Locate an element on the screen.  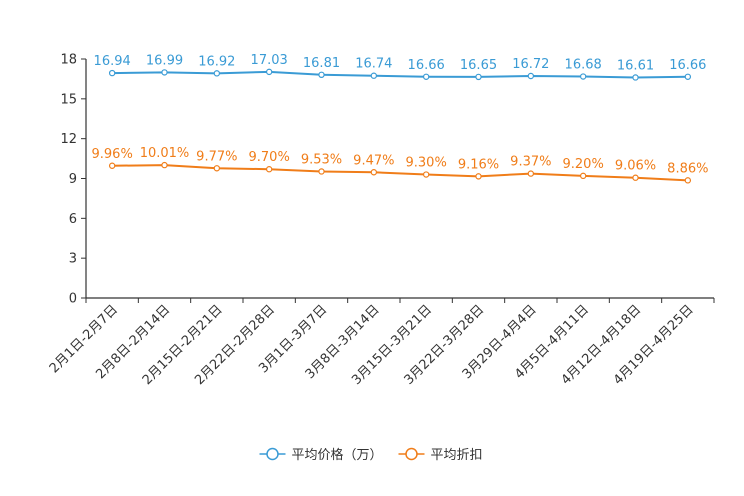
series-1-data-label: 9.16% is located at coordinates (478, 164).